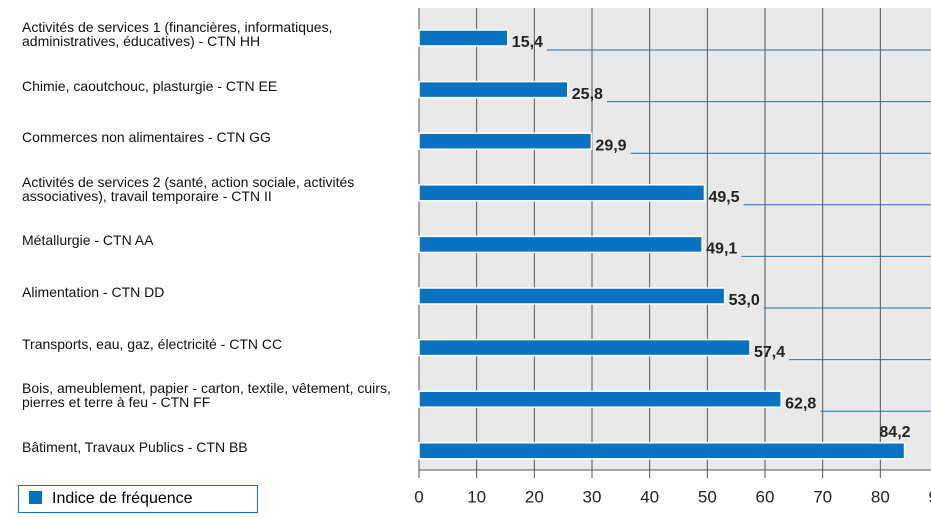 The height and width of the screenshot is (518, 931). I want to click on category-label: Bâtiment, Travaux Publics - CTN BB, so click(135, 446).